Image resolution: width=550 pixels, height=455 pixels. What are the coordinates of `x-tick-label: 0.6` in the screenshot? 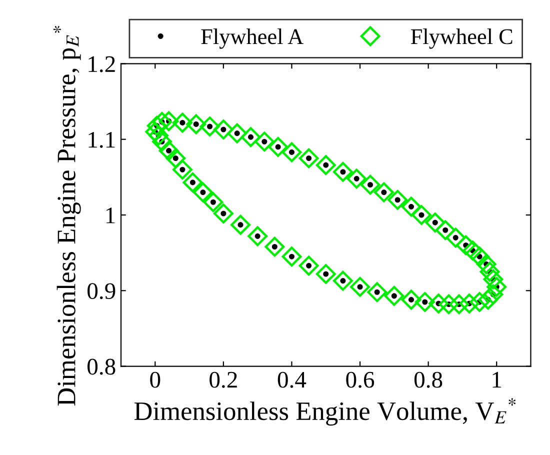 It's located at (360, 380).